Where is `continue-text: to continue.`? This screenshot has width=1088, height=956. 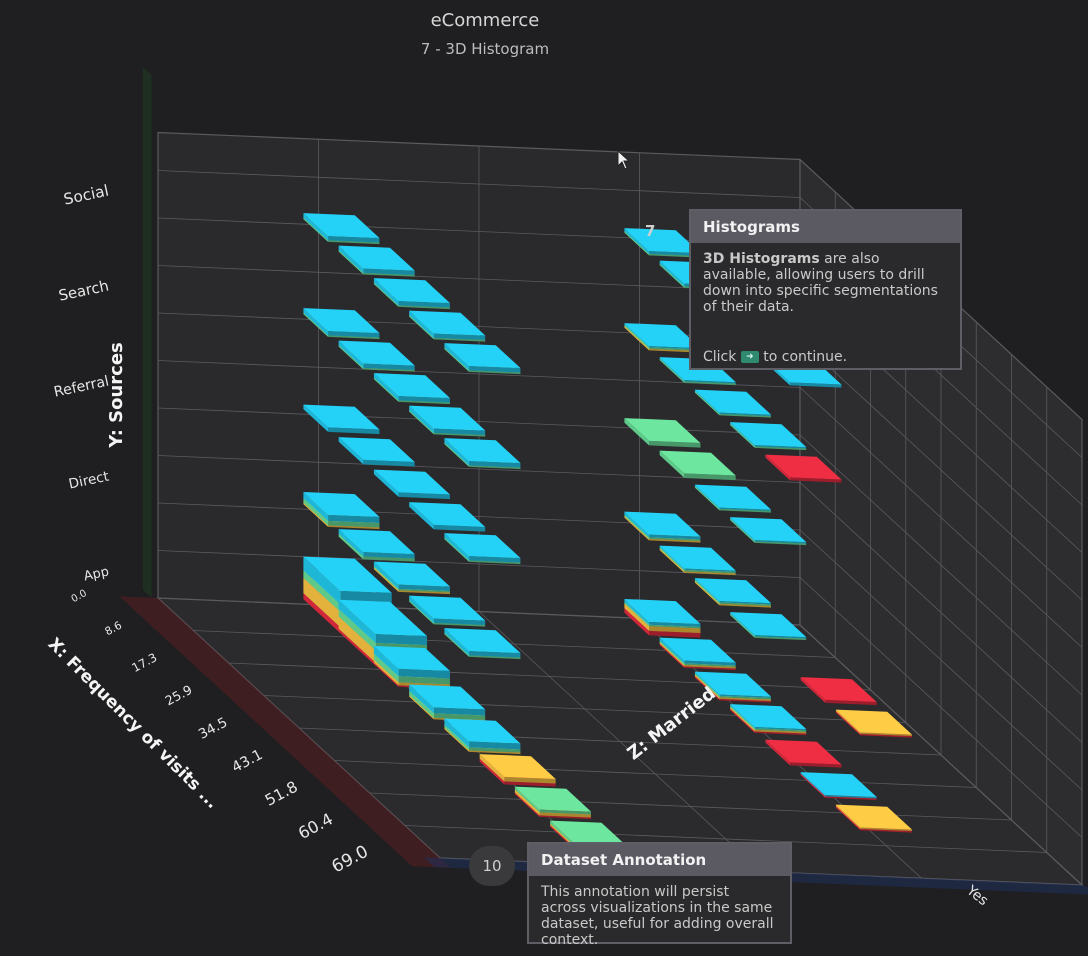
continue-text: to continue. is located at coordinates (805, 357).